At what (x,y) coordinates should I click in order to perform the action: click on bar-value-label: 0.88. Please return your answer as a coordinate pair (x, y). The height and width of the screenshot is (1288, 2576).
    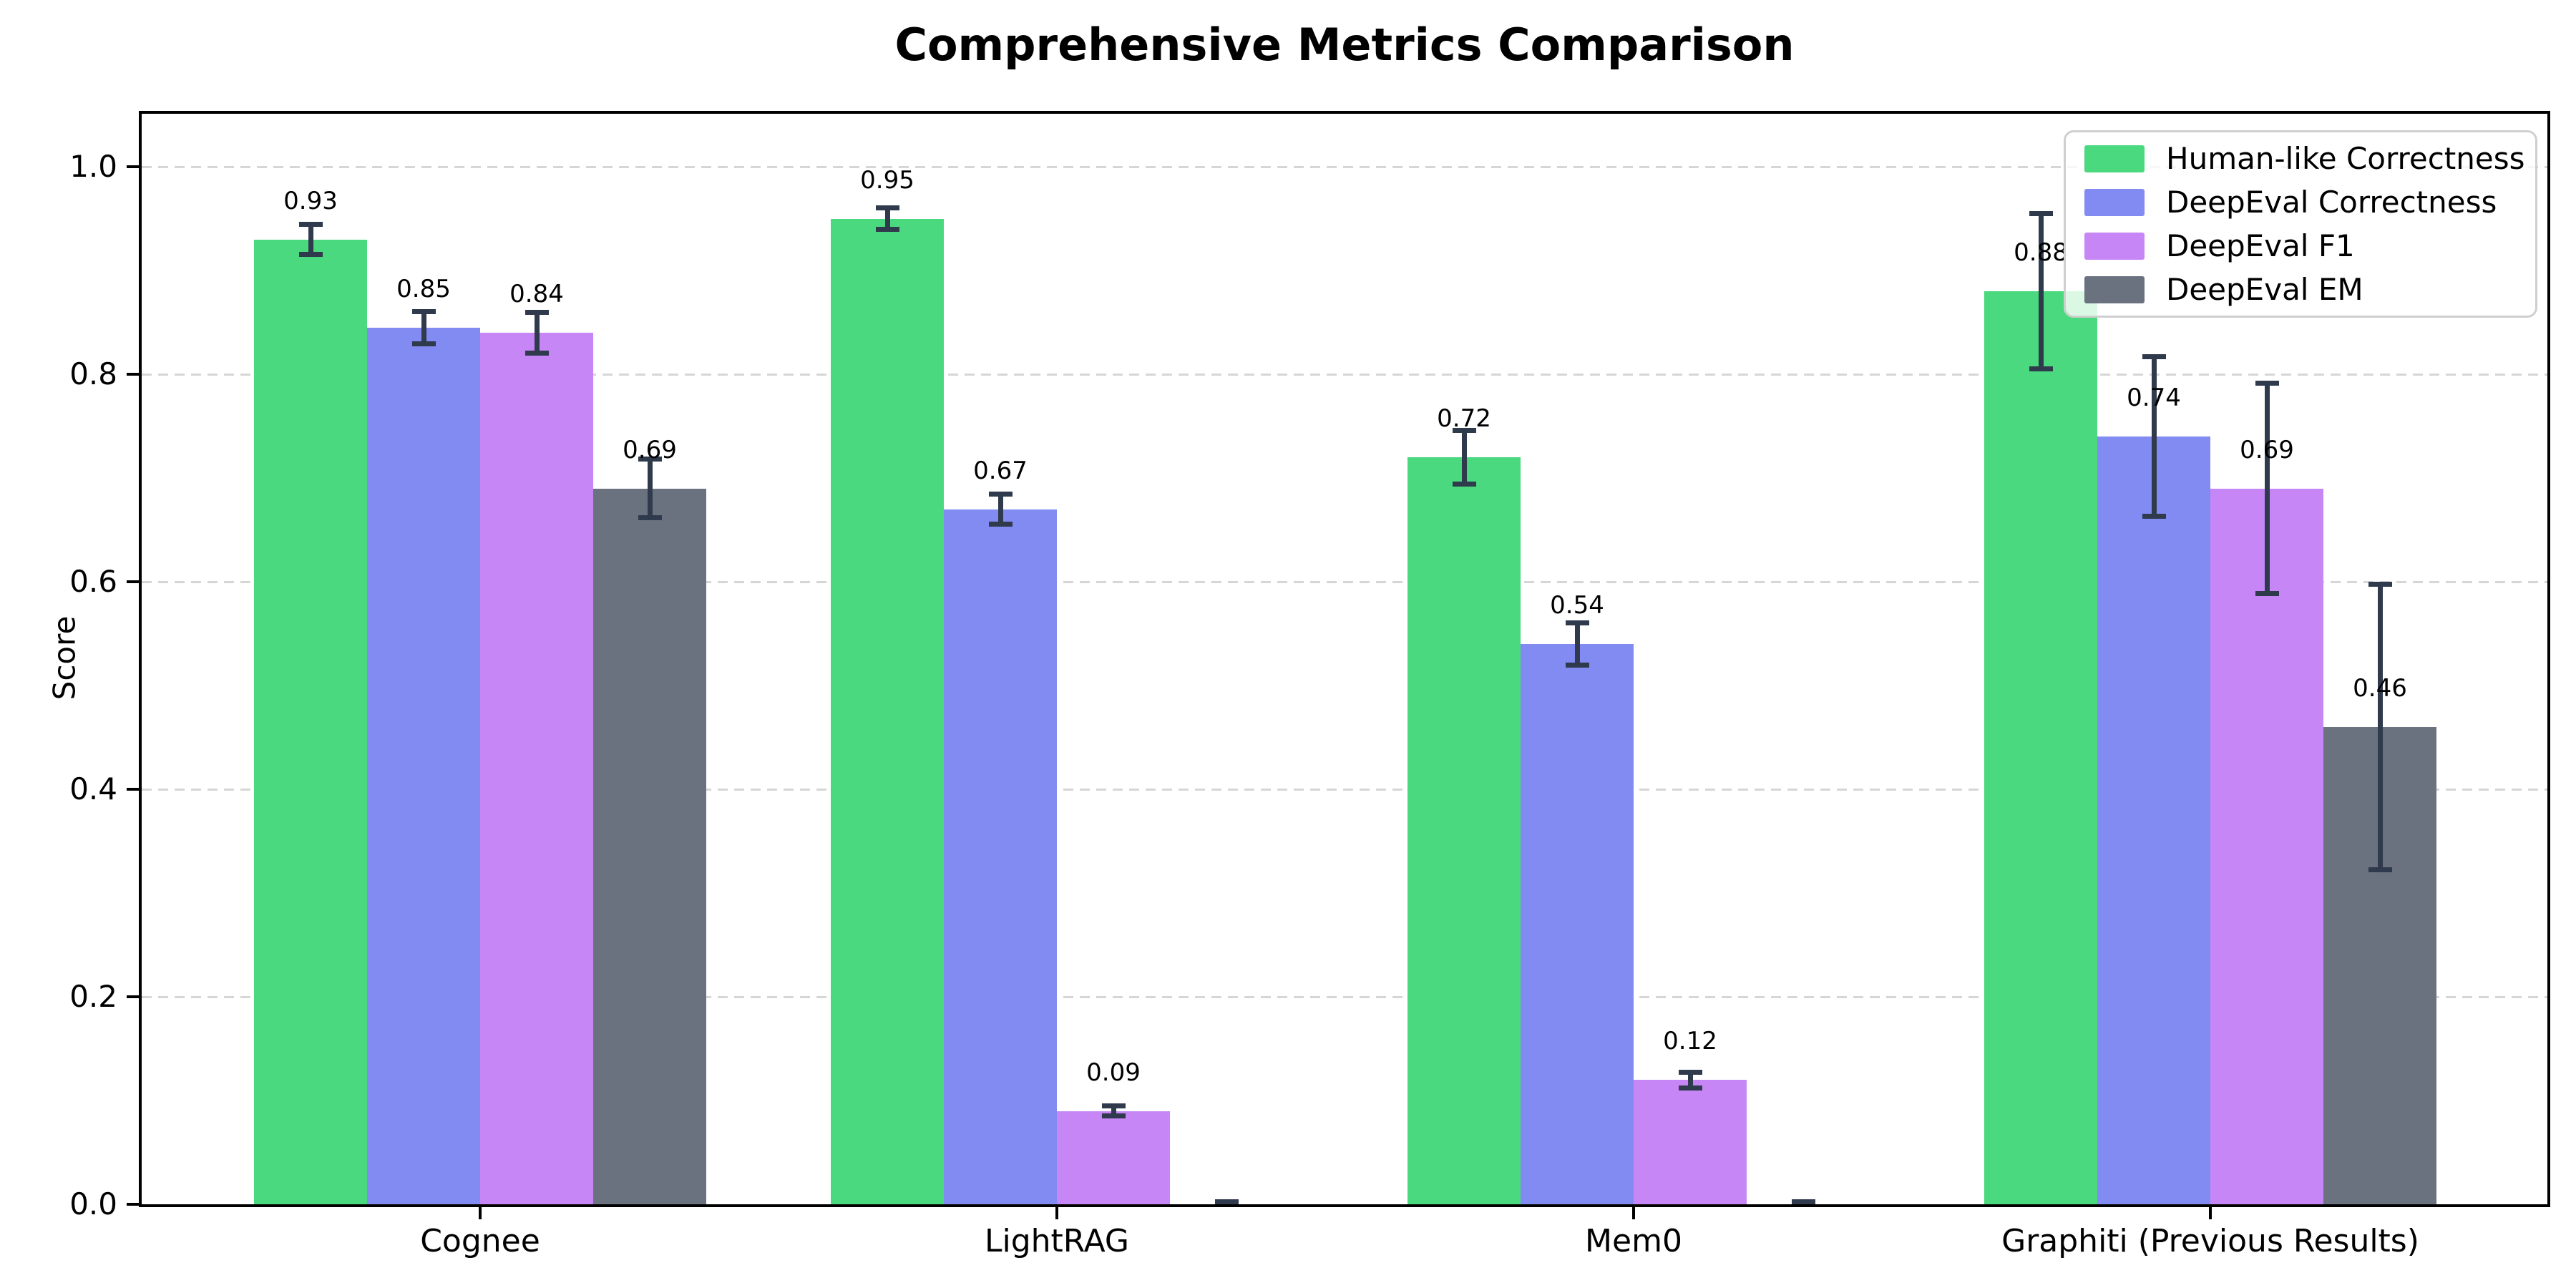
    Looking at the image, I should click on (2041, 252).